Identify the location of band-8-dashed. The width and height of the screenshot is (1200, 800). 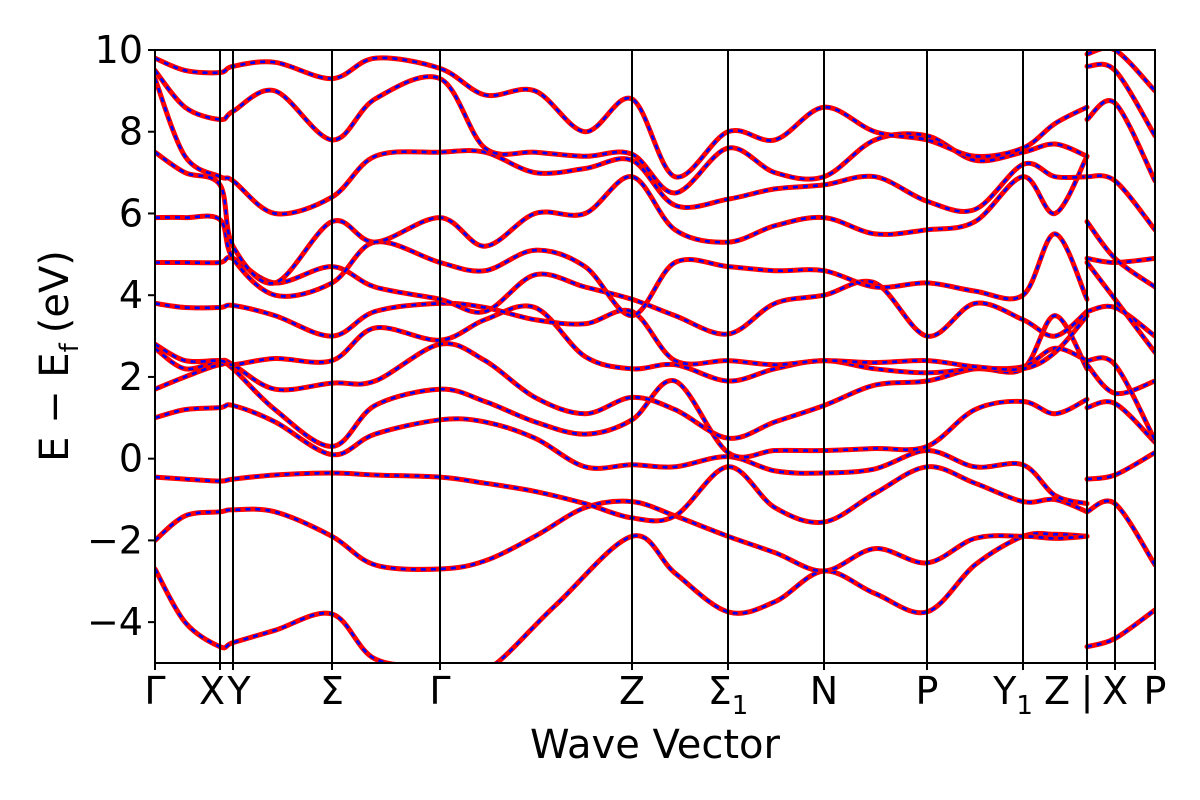
(621, 297).